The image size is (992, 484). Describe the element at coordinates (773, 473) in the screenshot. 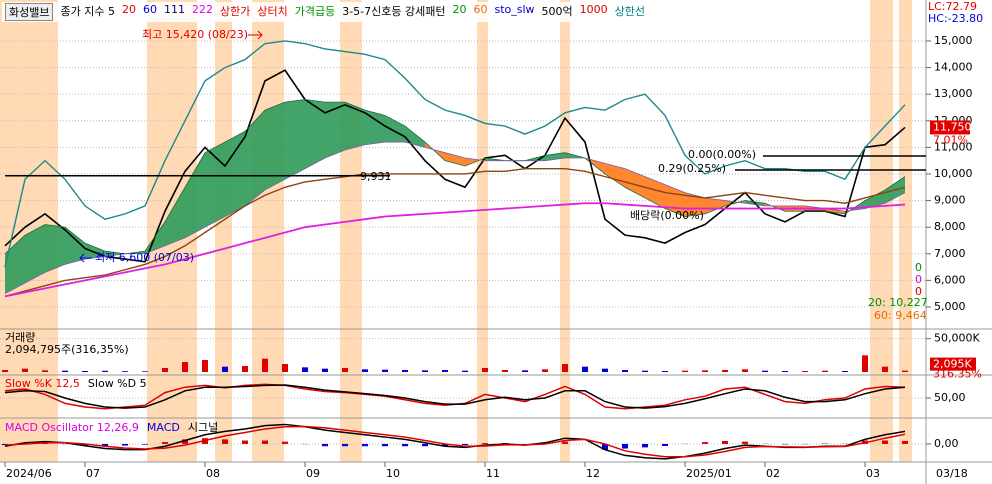

I see `x-tick-label: 02` at that location.